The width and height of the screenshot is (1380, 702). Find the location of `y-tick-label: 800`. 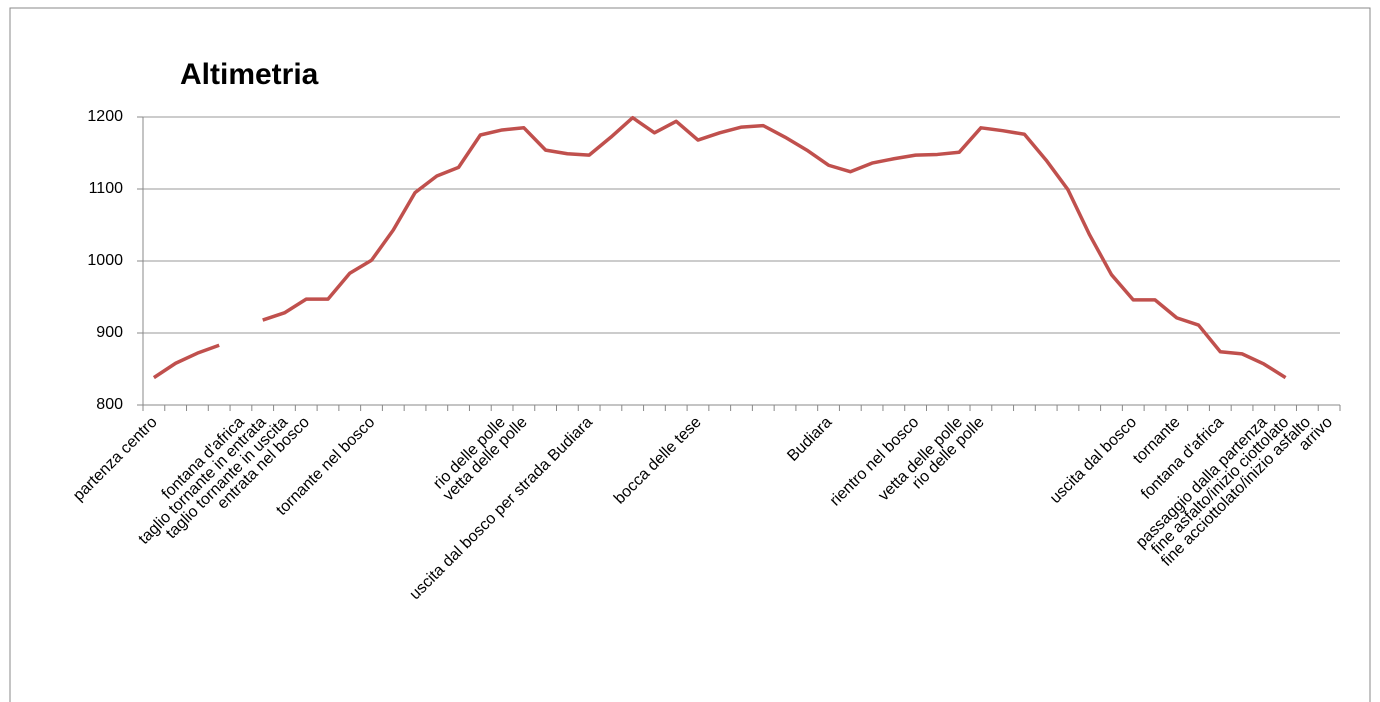

y-tick-label: 800 is located at coordinates (109, 404).